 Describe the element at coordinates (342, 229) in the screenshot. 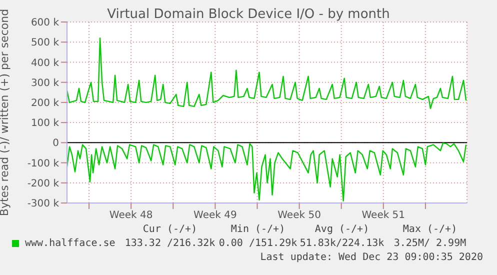

I see `text: Avg (-/+)` at that location.